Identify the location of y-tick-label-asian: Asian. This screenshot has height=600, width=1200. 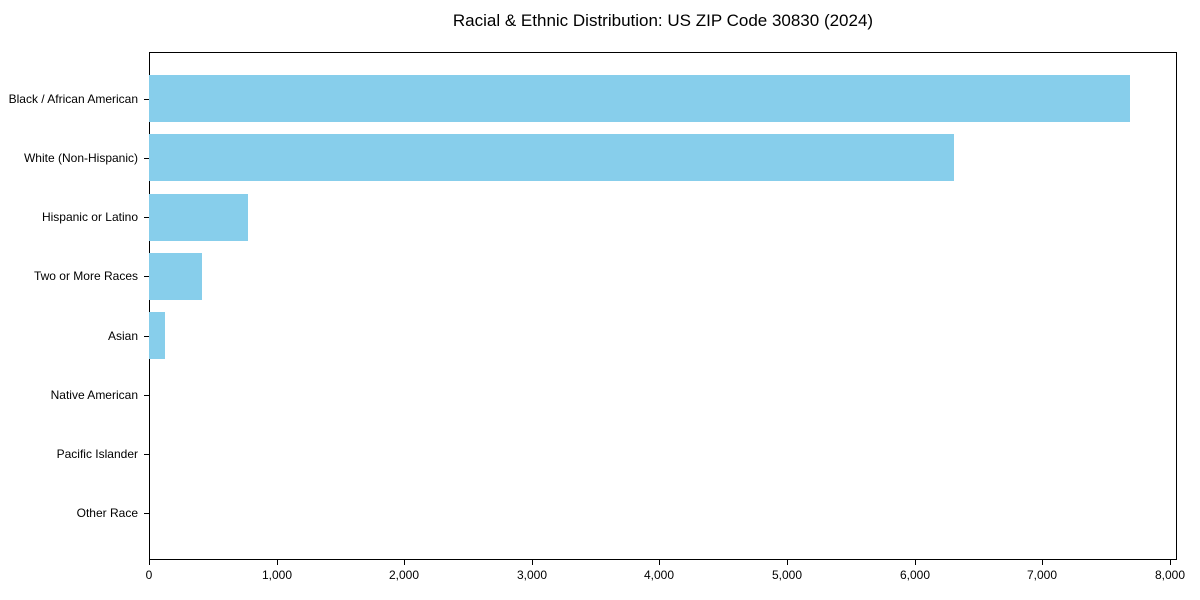
(122, 336).